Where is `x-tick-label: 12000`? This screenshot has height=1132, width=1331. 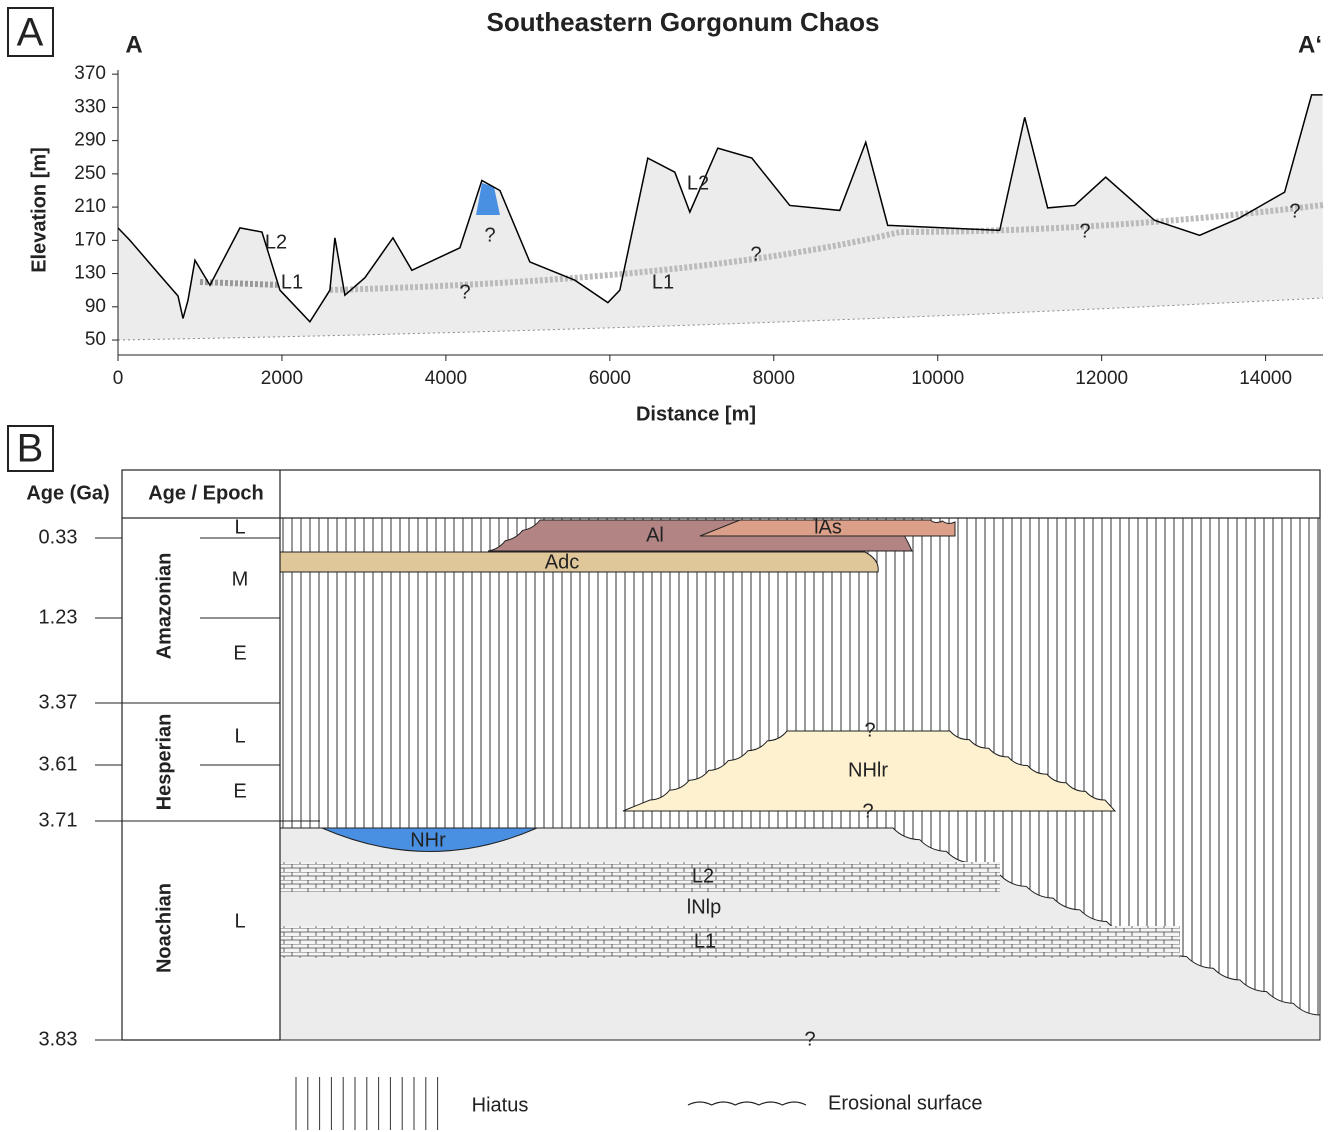
x-tick-label: 12000 is located at coordinates (1101, 378).